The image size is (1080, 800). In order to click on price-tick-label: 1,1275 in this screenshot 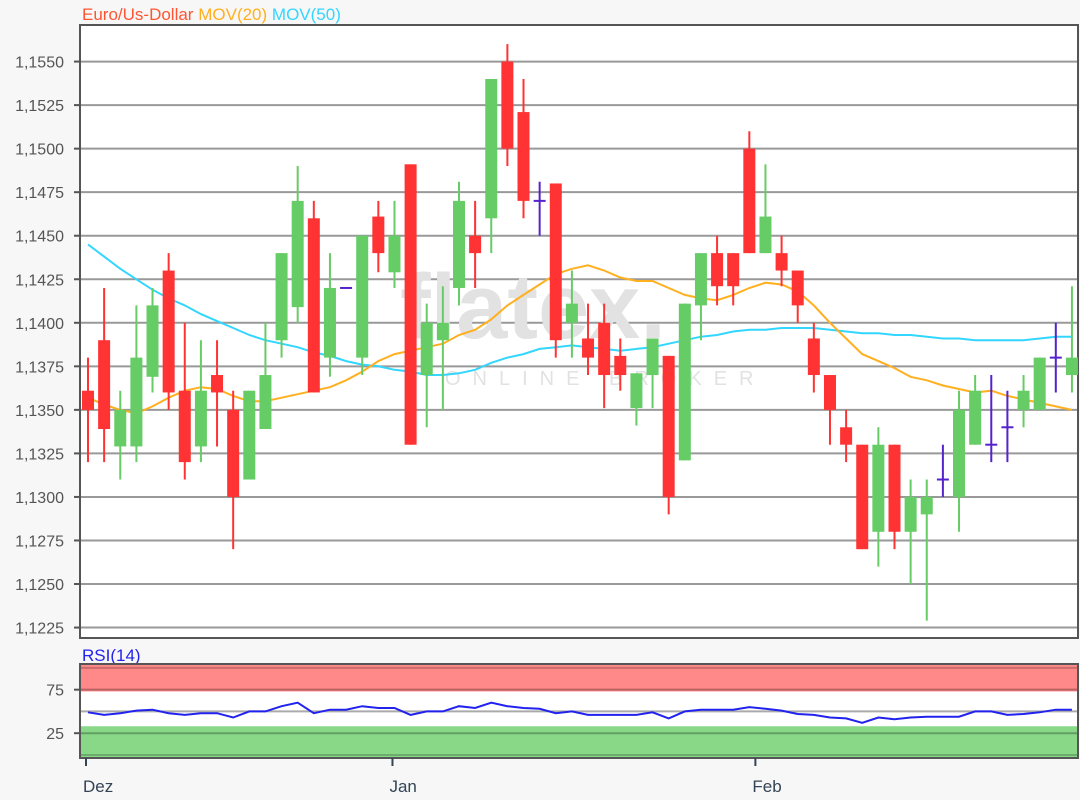, I will do `click(39, 541)`.